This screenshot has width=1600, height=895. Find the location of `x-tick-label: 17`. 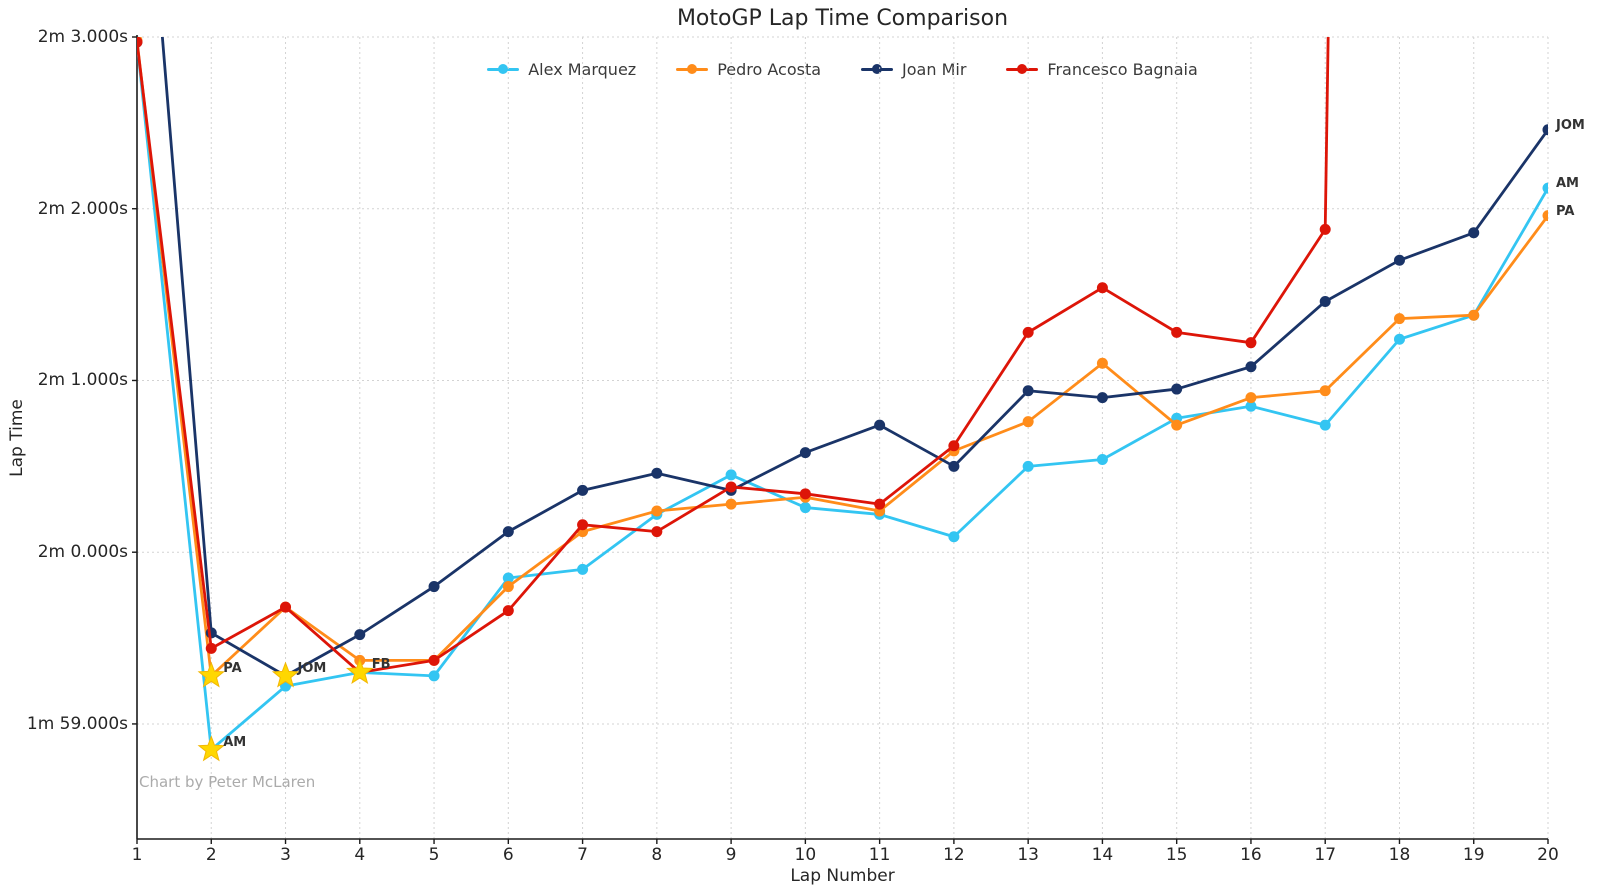

x-tick-label: 17 is located at coordinates (1325, 855).